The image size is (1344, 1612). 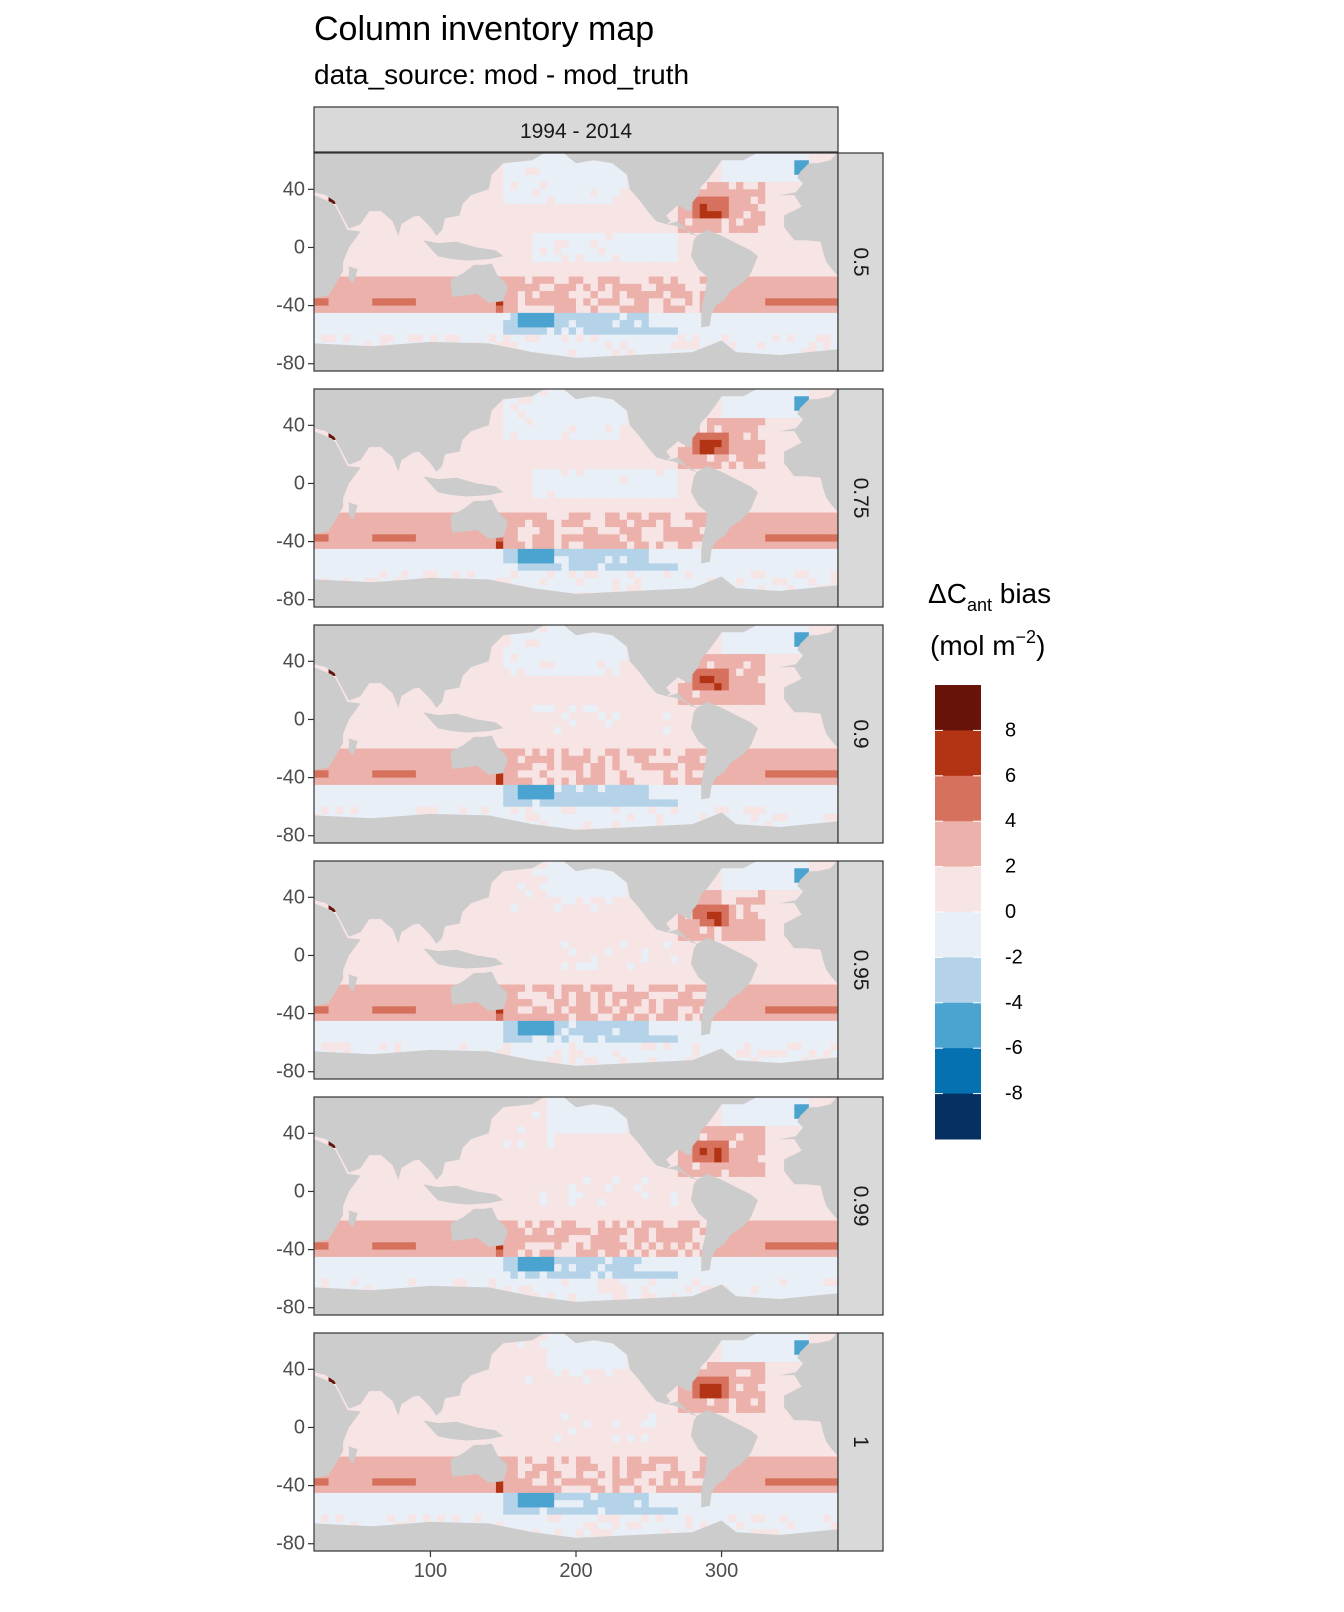 What do you see at coordinates (484, 29) in the screenshot?
I see `chart-title: Column inventory map` at bounding box center [484, 29].